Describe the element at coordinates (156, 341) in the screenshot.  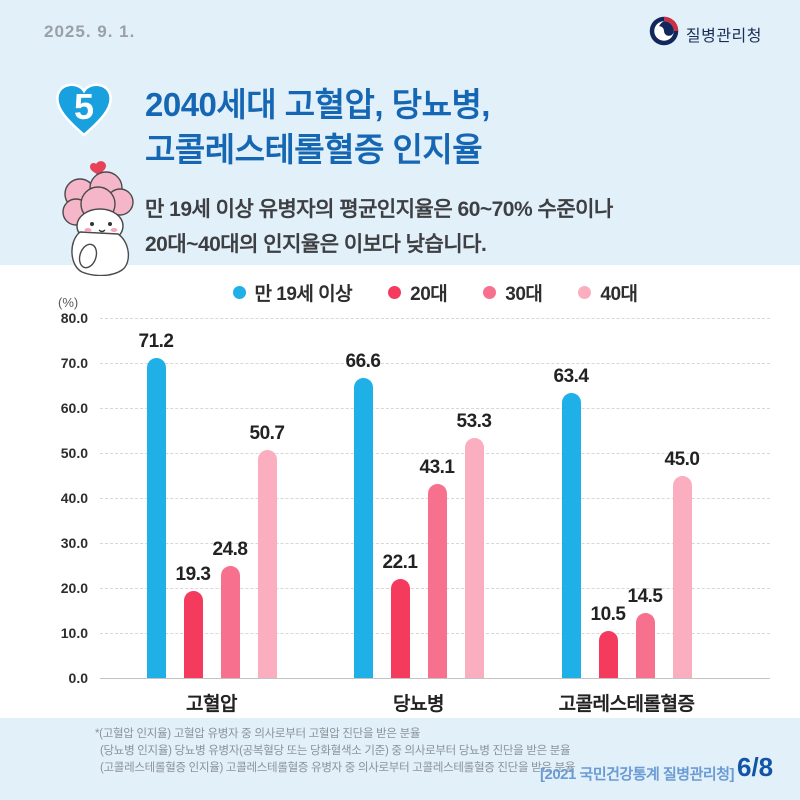
I see `bar-value-label: 71.2` at that location.